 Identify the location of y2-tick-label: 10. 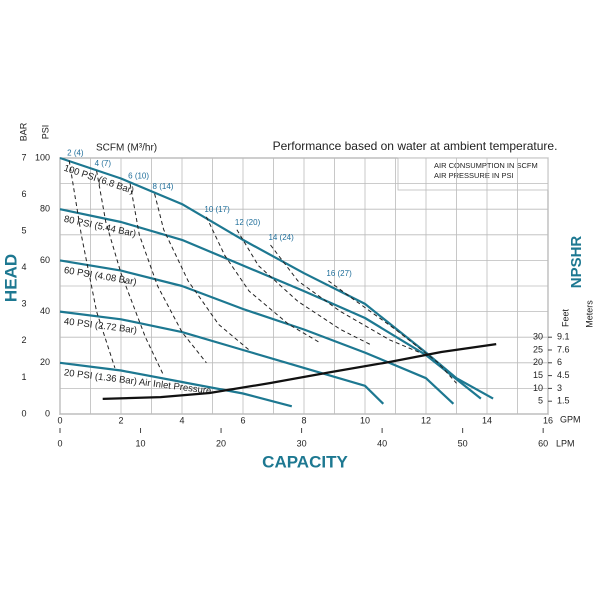
(538, 388).